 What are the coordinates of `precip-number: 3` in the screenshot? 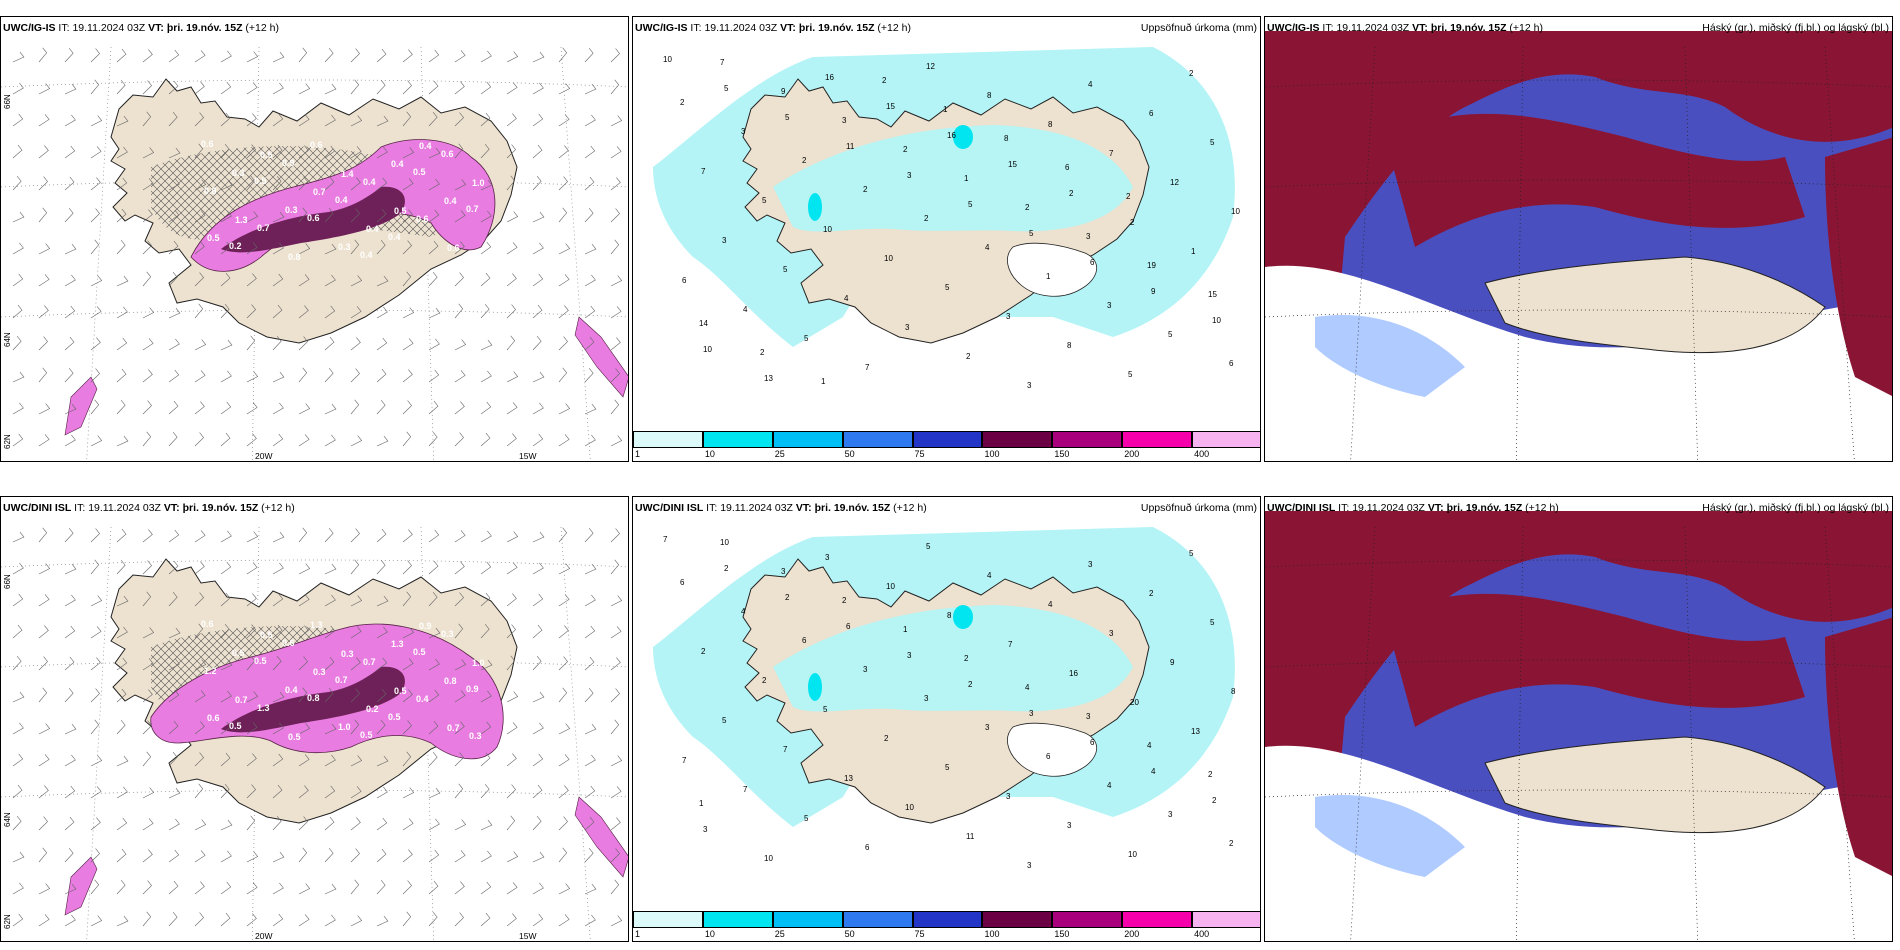 It's located at (783, 571).